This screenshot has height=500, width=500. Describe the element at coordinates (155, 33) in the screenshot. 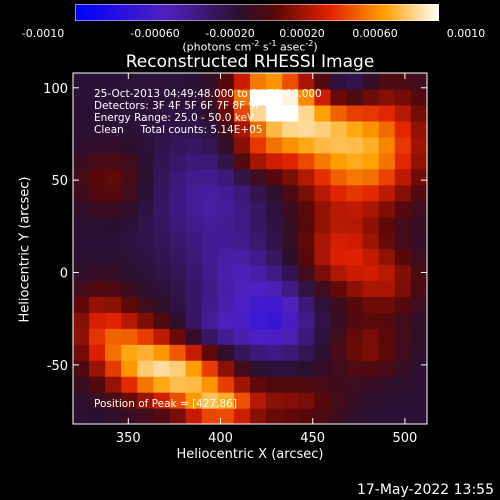

I see `colorbar-tick: -0.00060` at that location.